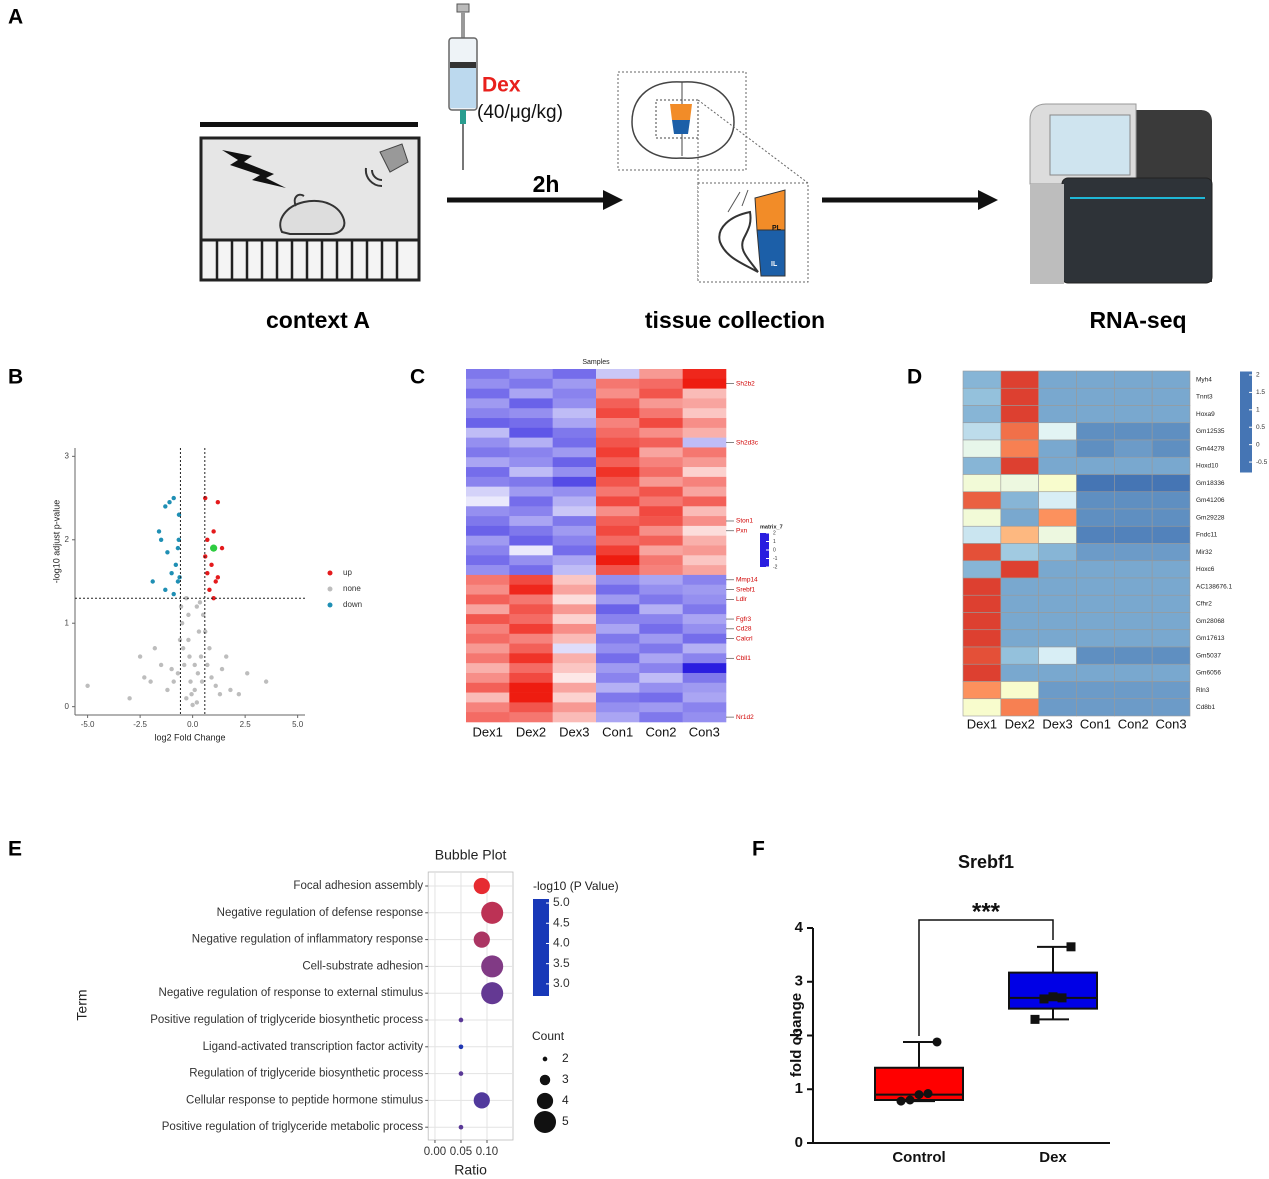  What do you see at coordinates (565, 1058) in the screenshot?
I see `size-legend-label: 2` at bounding box center [565, 1058].